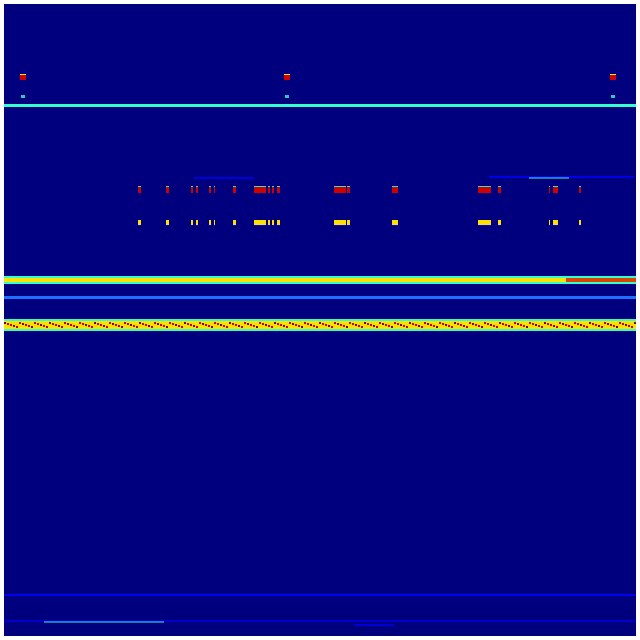  I want to click on top-burst-edge, so click(287, 74).